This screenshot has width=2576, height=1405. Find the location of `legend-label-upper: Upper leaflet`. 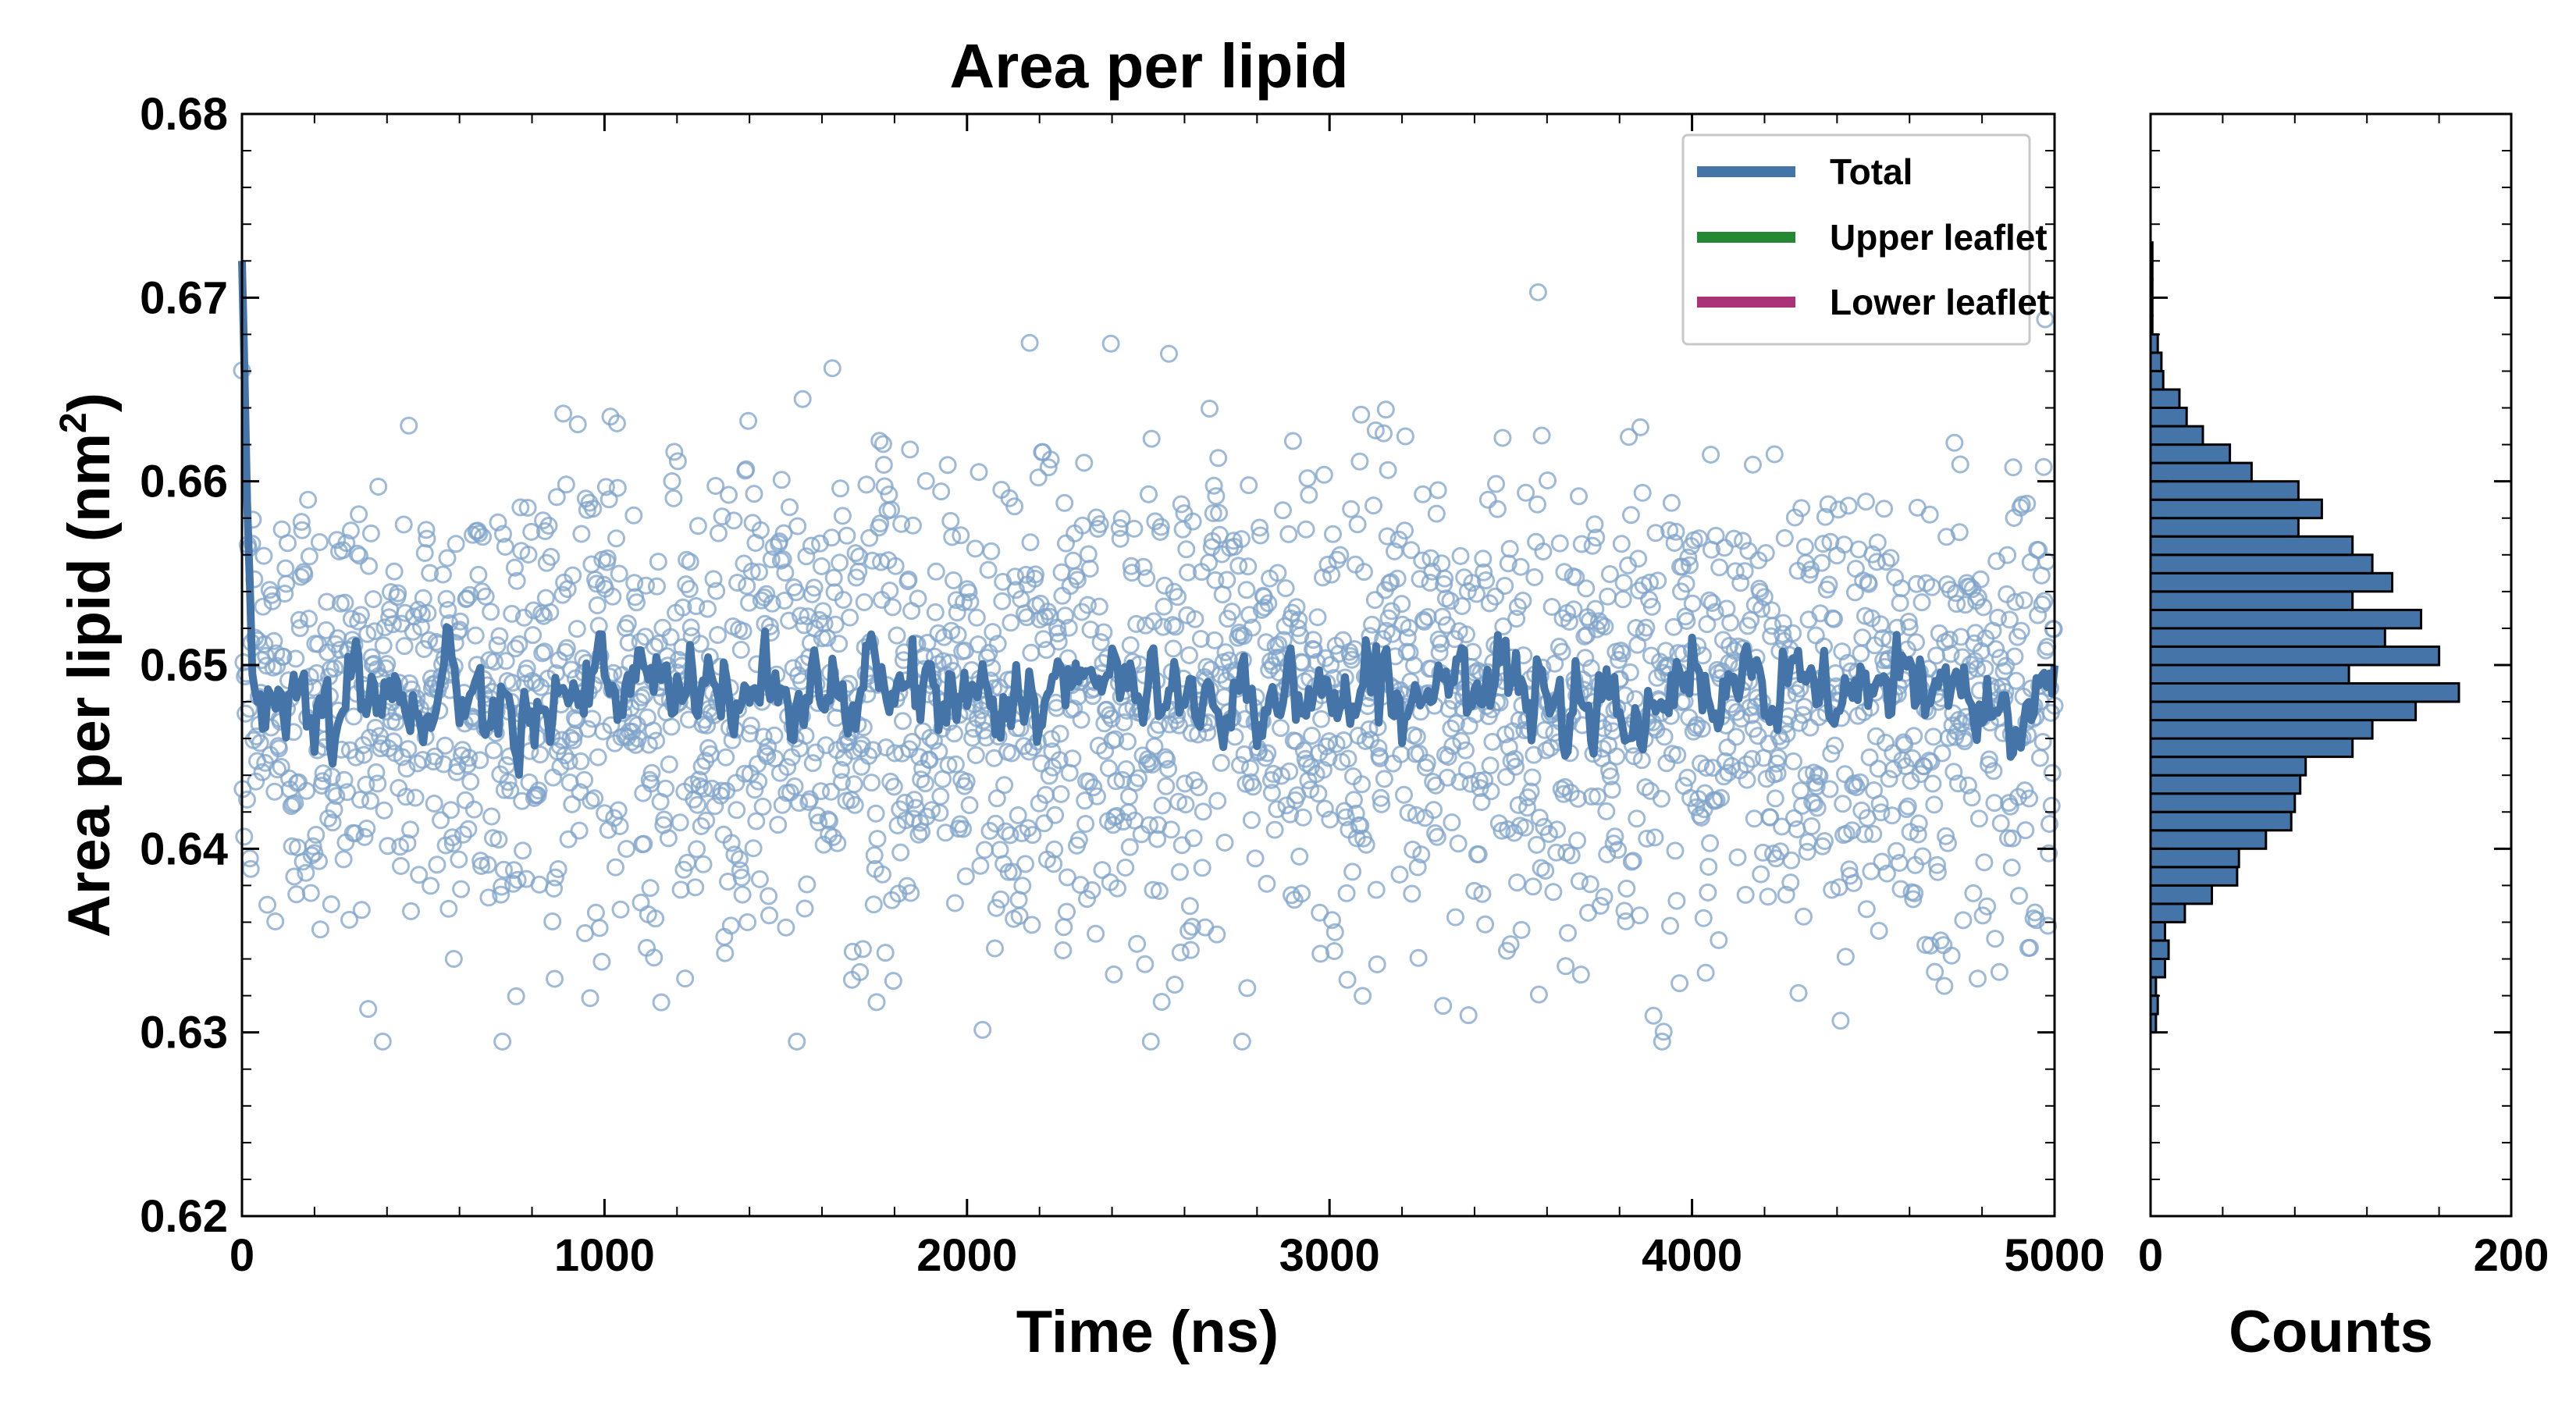

legend-label-upper: Upper leaflet is located at coordinates (1939, 238).